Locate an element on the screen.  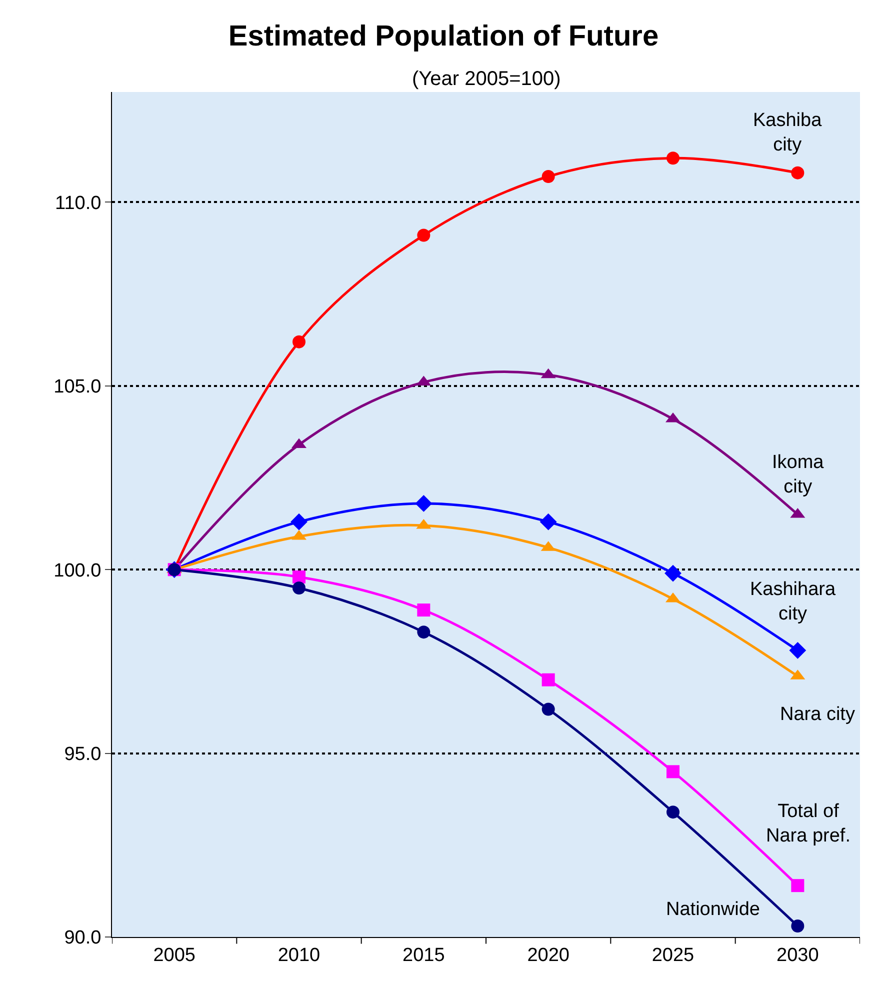
y-tick-label: 105.0 is located at coordinates (78, 387).